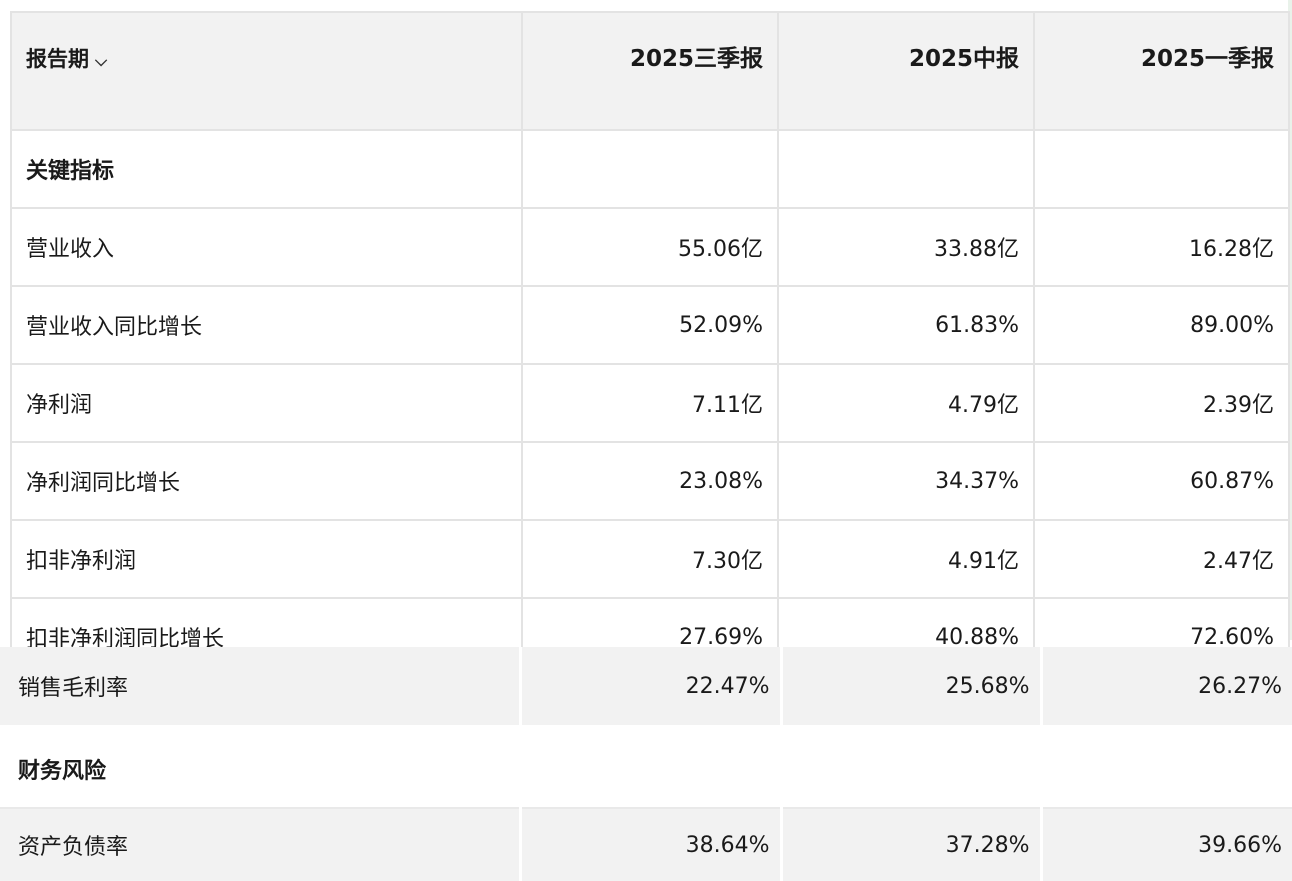 The image size is (1292, 881). Describe the element at coordinates (57, 59) in the screenshot. I see `period-label: 报告期` at that location.